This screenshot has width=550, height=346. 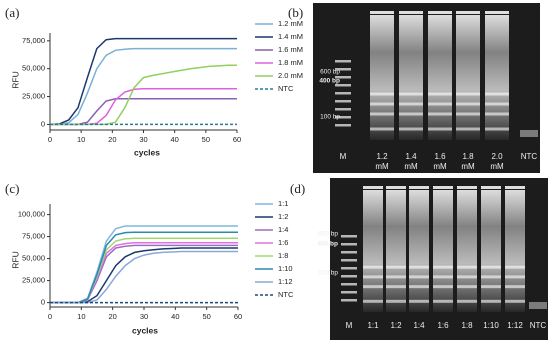 I want to click on legend-label: 1:10, so click(x=285, y=268).